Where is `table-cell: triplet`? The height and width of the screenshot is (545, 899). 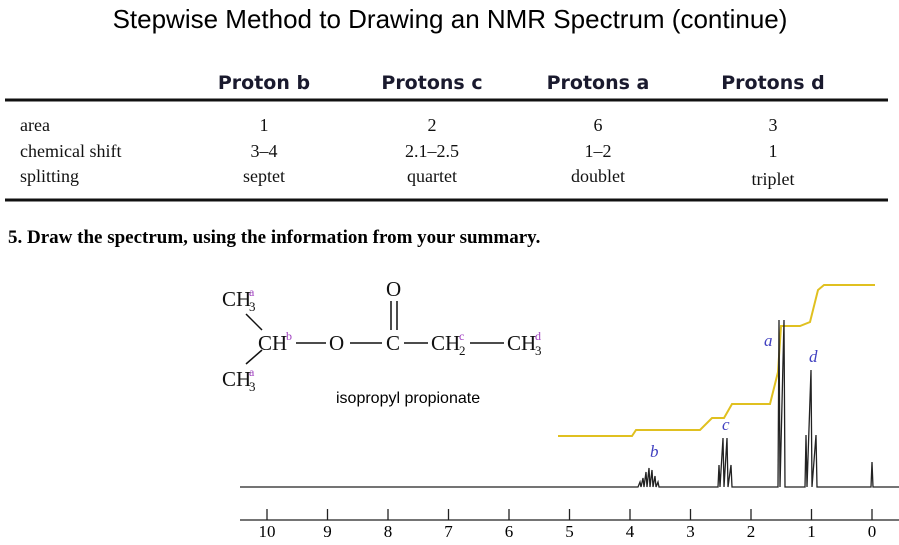 table-cell: triplet is located at coordinates (773, 179).